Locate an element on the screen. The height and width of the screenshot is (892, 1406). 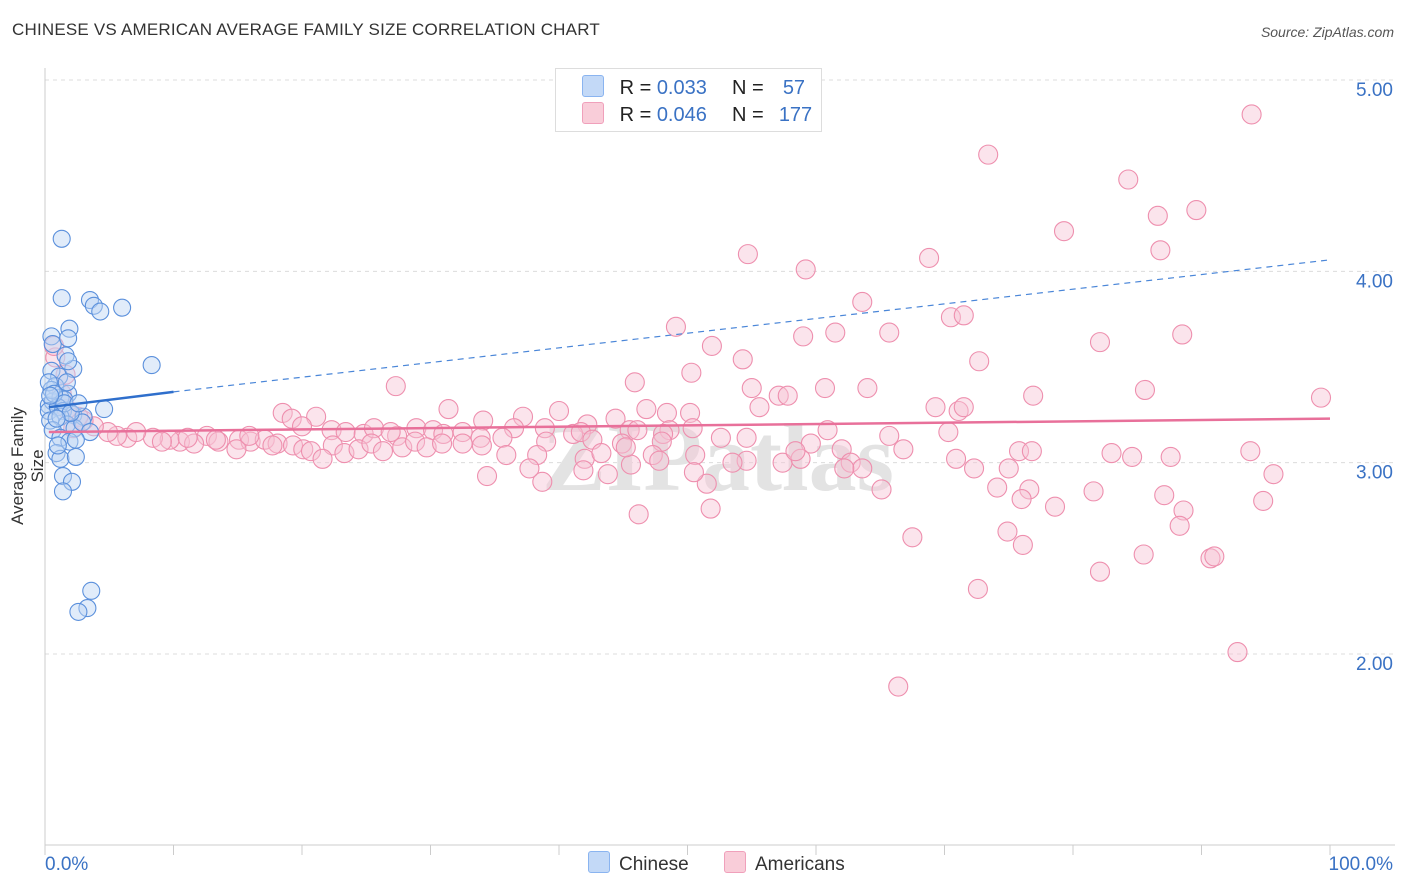
legend-row-chinese: R = 0.033 N = 57 is located at coordinates (693, 87).